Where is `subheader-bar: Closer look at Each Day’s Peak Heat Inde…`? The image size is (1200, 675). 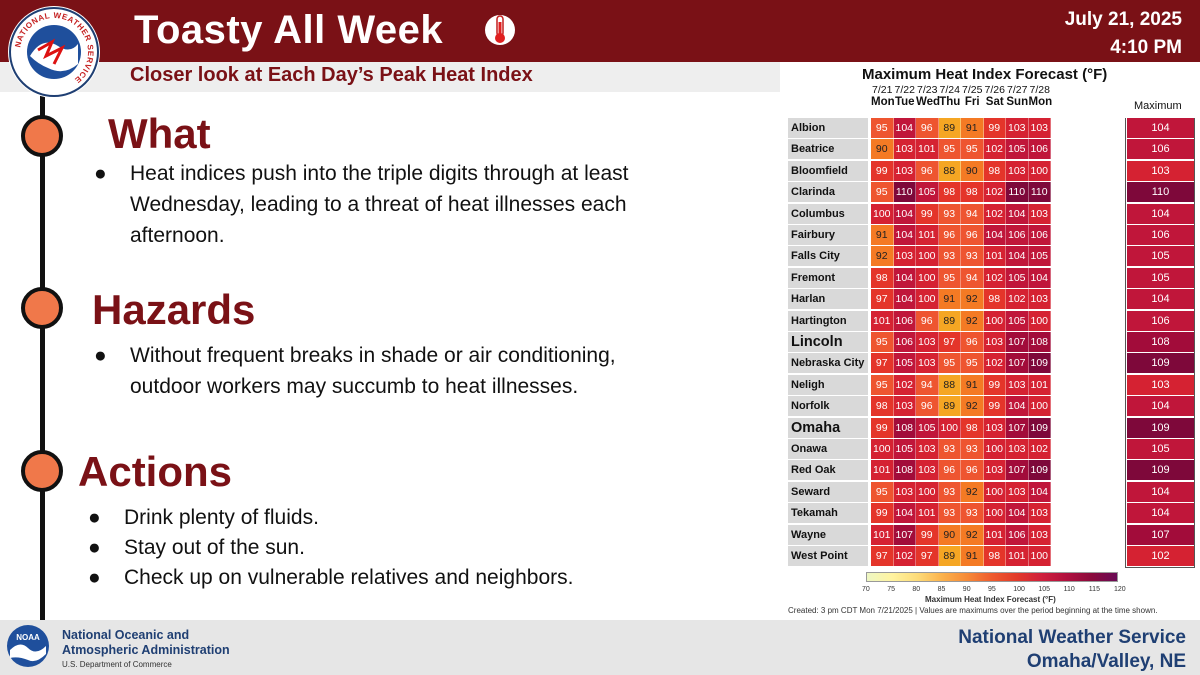 subheader-bar: Closer look at Each Day’s Peak Heat Inde… is located at coordinates (390, 77).